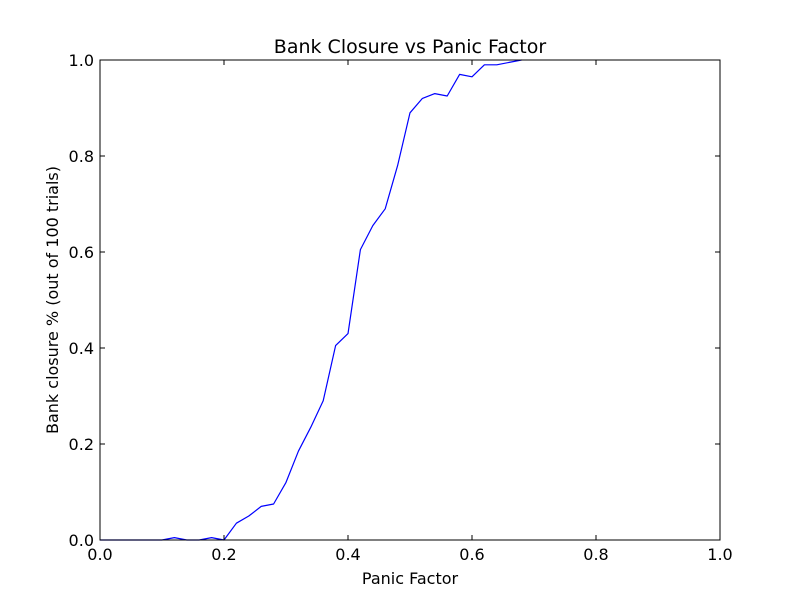 The height and width of the screenshot is (600, 800). I want to click on x-tick-label: 0.8, so click(595, 554).